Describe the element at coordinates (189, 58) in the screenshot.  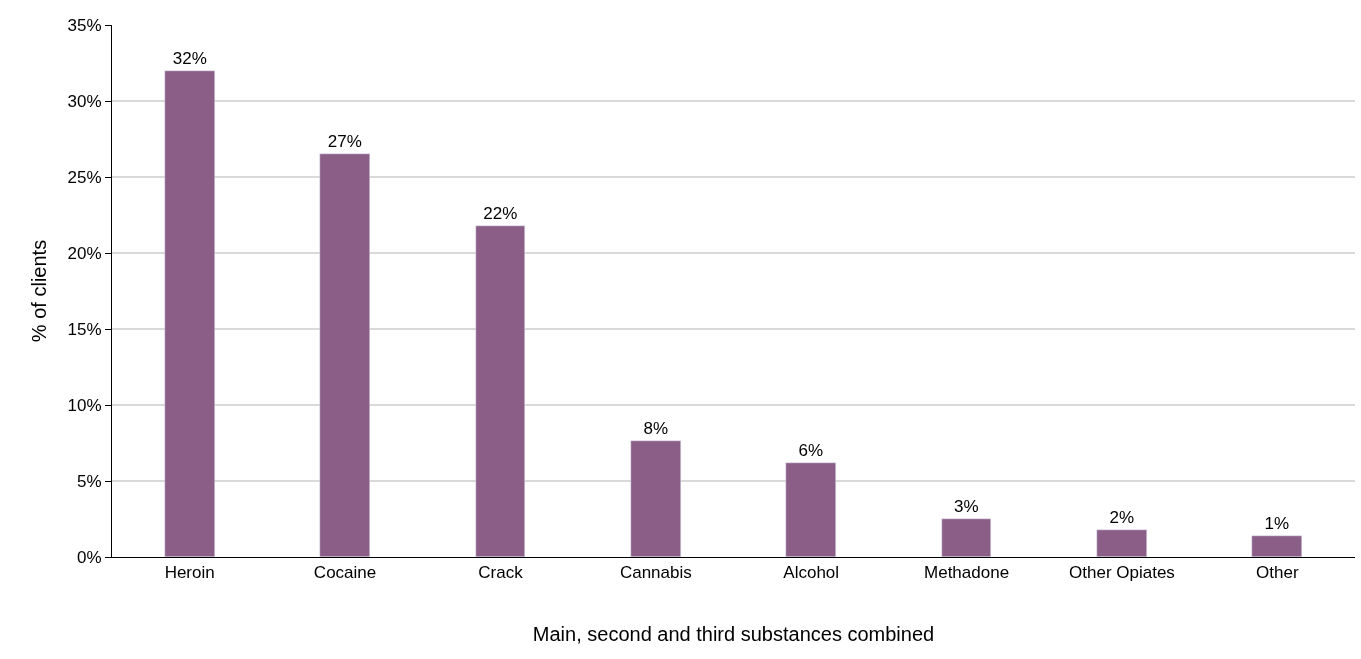
I see `data-label: 32%` at that location.